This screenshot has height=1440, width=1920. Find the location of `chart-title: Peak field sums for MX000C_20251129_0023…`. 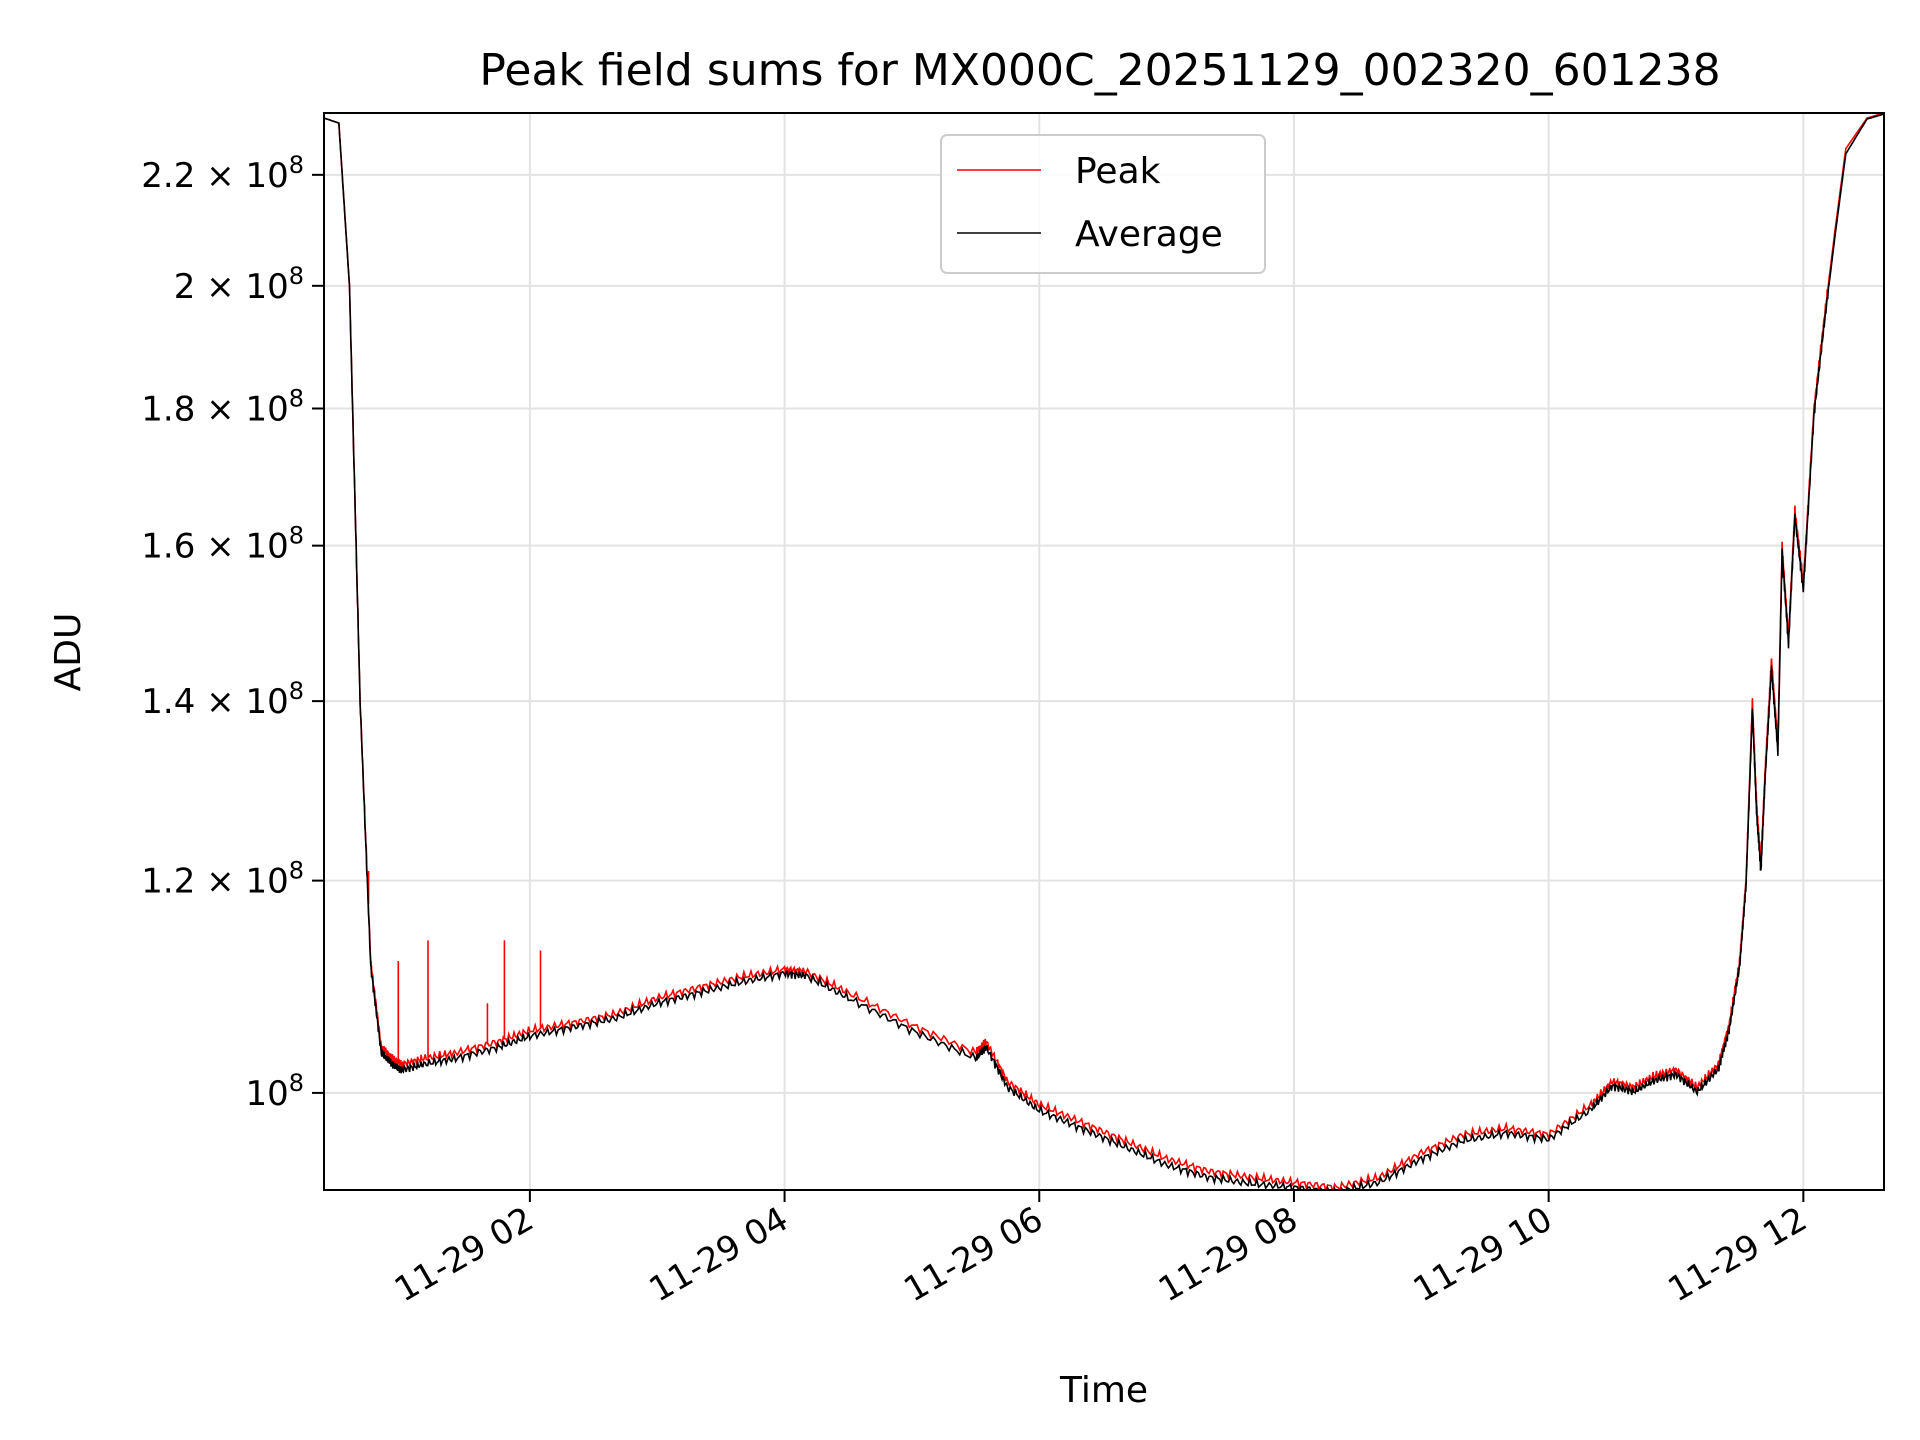

chart-title: Peak field sums for MX000C_20251129_0023… is located at coordinates (1099, 70).